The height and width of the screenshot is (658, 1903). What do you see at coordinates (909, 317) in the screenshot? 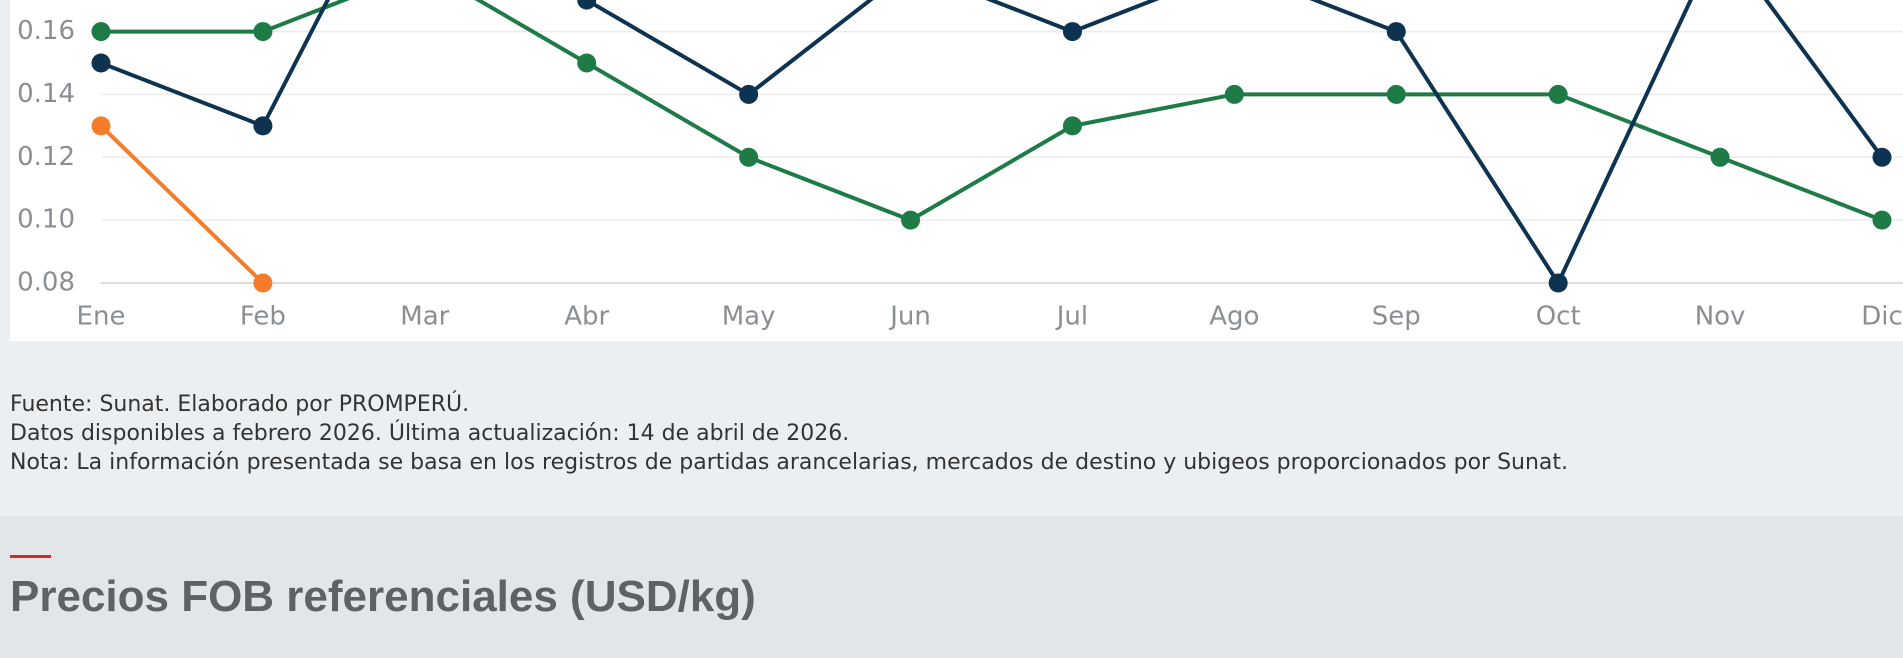
I see `x-tick-label: Jun` at bounding box center [909, 317].